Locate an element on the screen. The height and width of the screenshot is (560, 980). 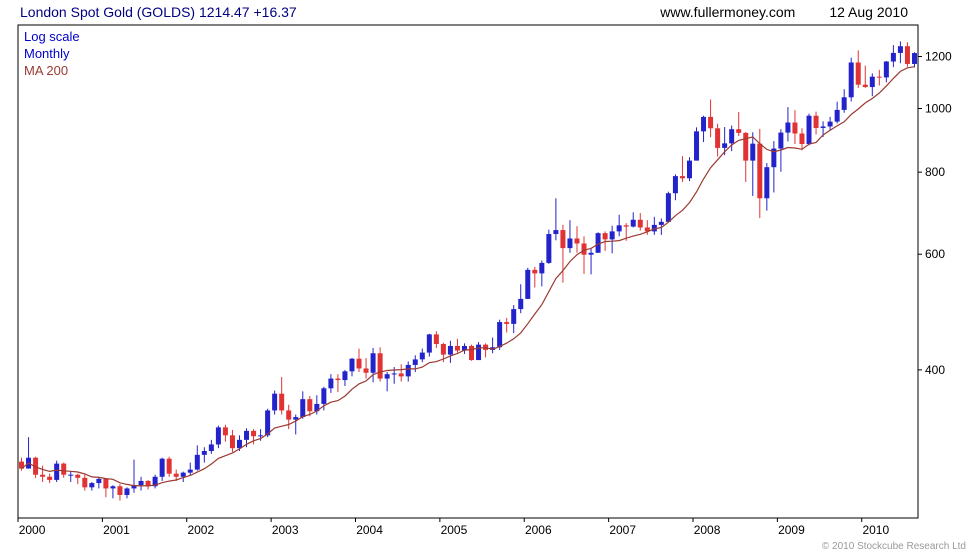
y-tick-label: 1000 is located at coordinates (938, 108).